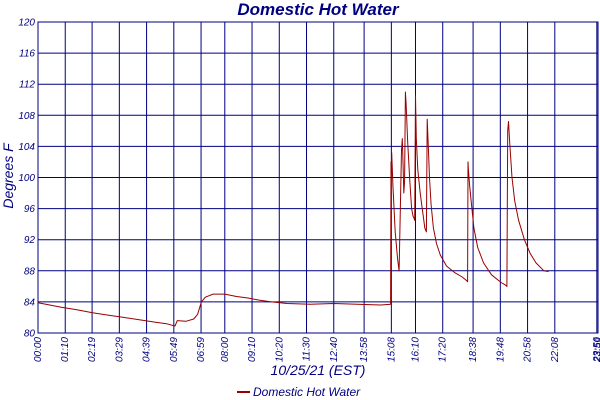  What do you see at coordinates (391, 349) in the screenshot?
I see `x-tick-label: 15:08` at bounding box center [391, 349].